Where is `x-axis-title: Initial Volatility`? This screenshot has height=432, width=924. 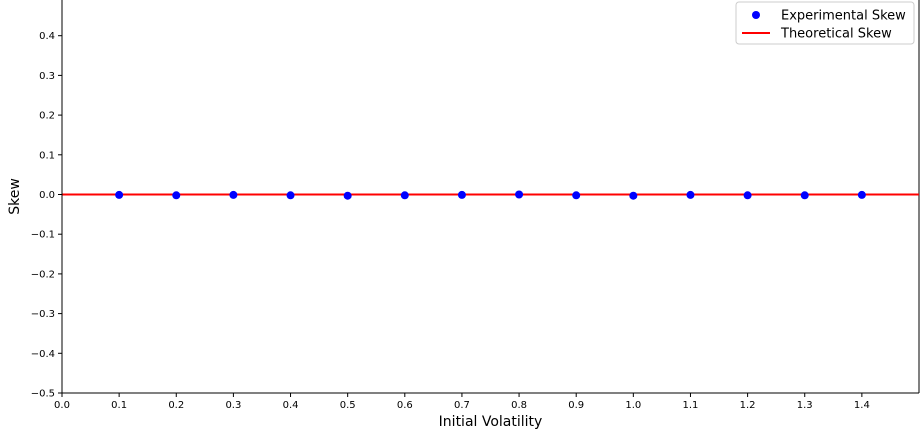 x-axis-title: Initial Volatility is located at coordinates (491, 422).